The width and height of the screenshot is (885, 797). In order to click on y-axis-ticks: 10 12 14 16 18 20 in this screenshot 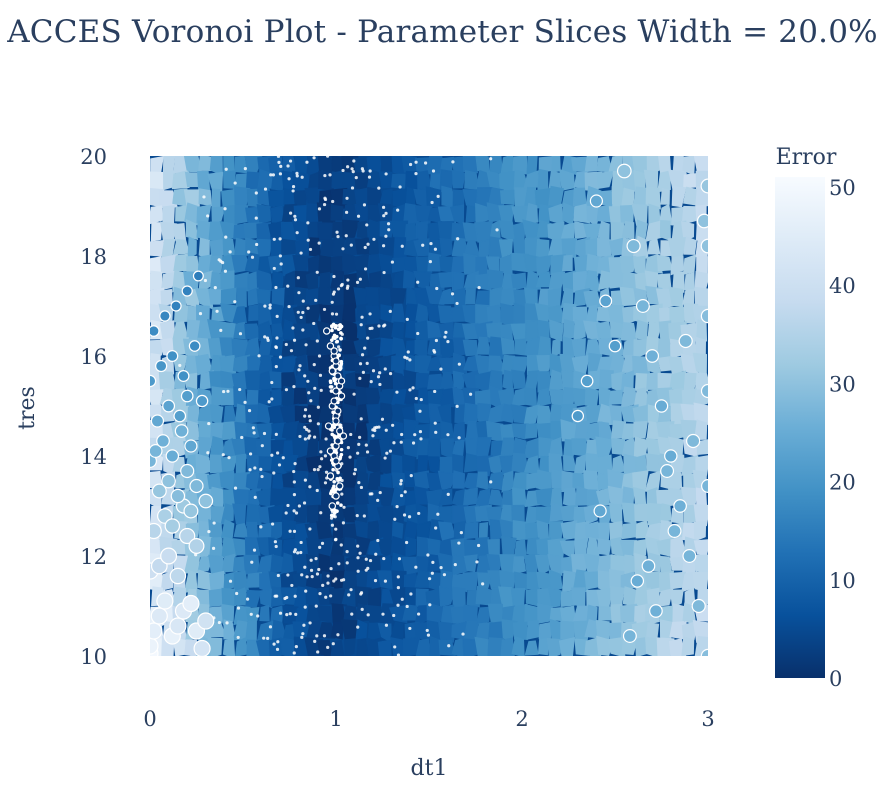, I will do `click(93, 407)`.